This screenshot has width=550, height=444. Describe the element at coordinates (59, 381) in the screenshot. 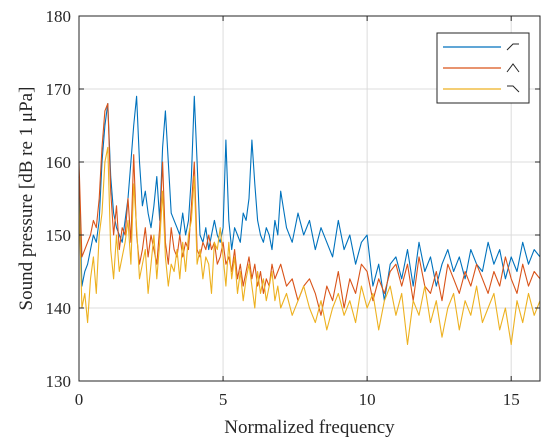

I see `y-tick-label: 130` at that location.